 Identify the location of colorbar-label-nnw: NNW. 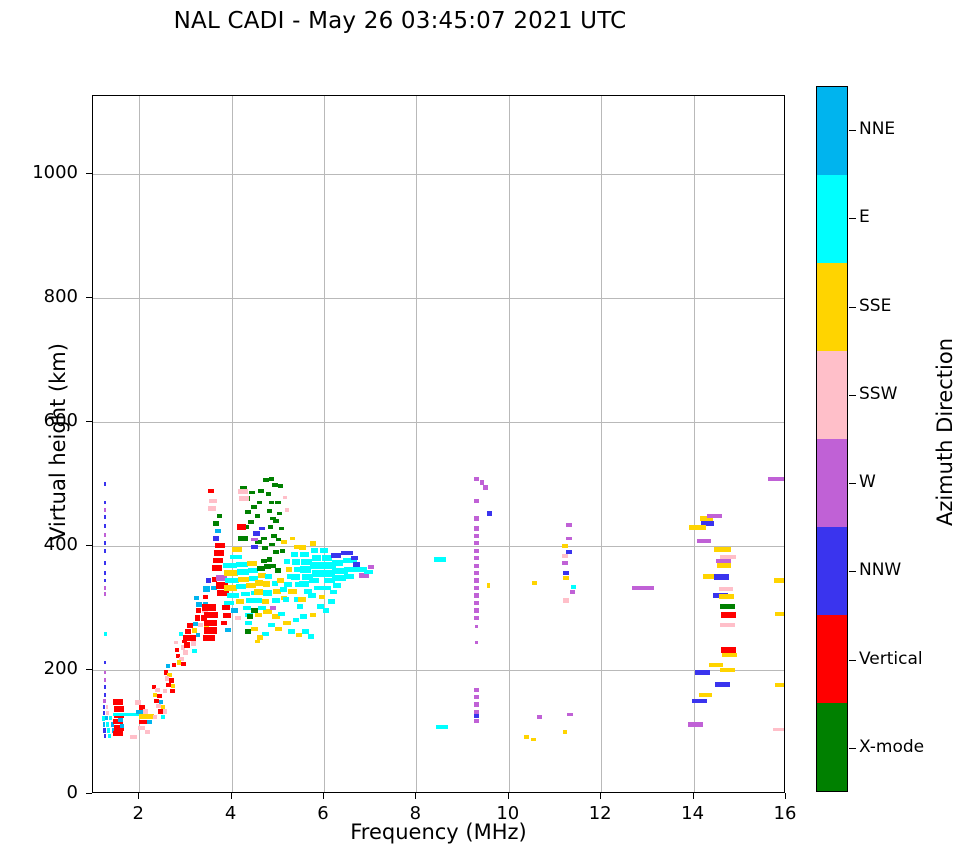
(880, 570).